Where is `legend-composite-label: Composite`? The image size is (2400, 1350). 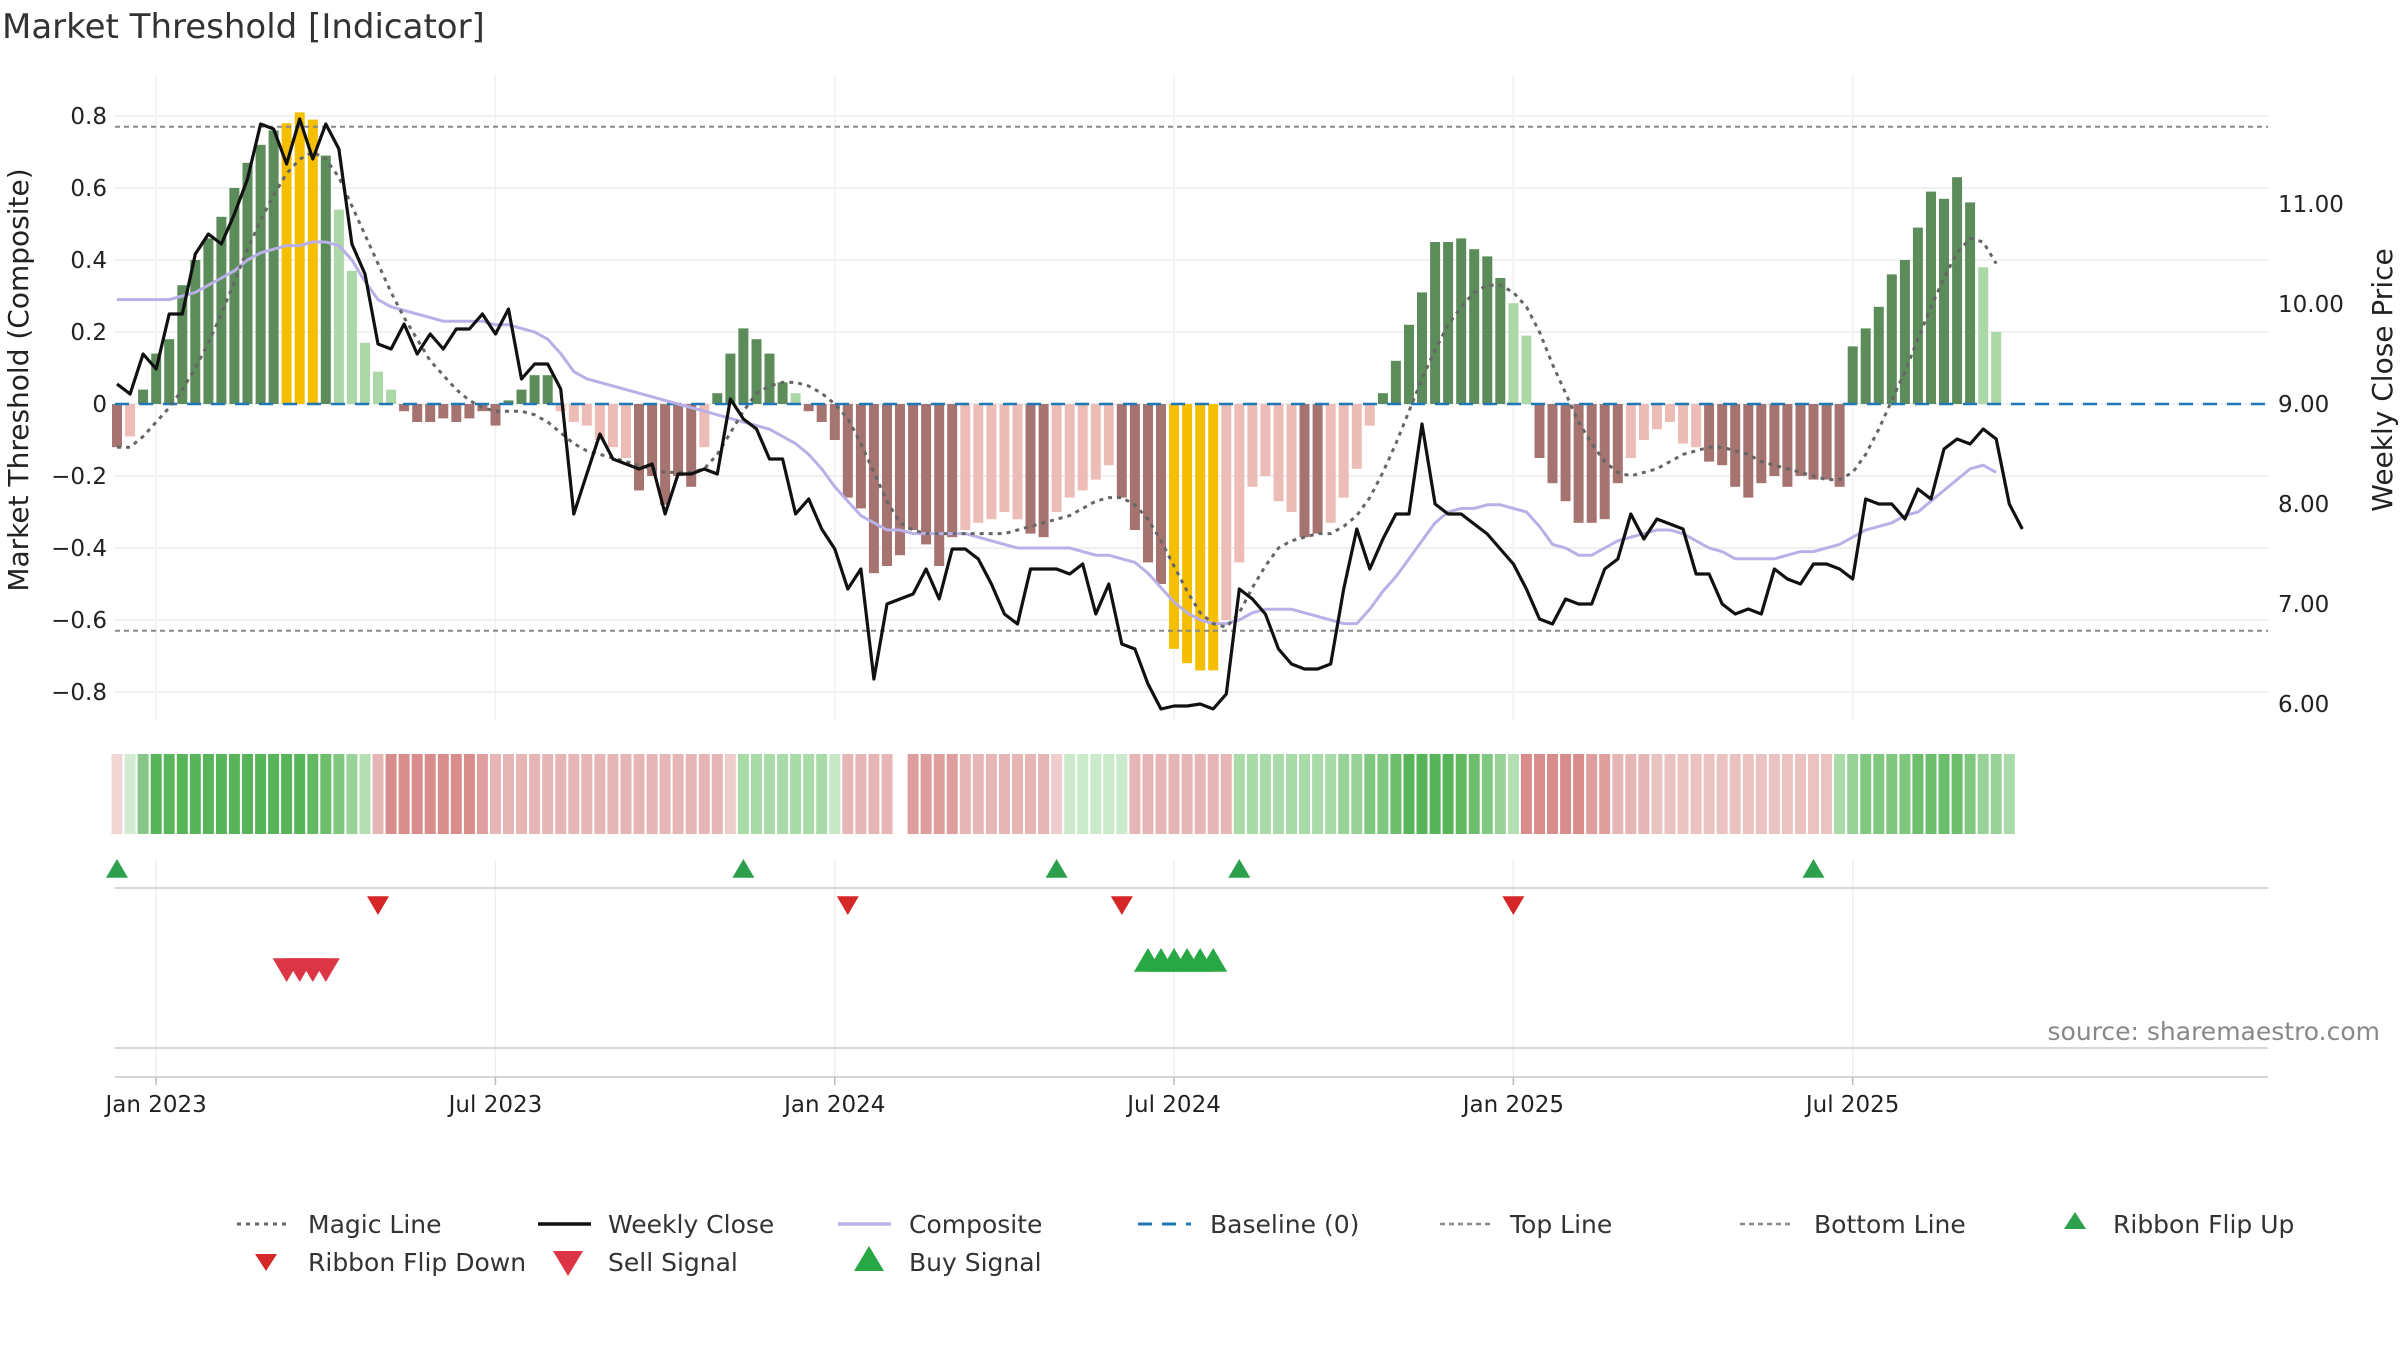 legend-composite-label: Composite is located at coordinates (975, 1224).